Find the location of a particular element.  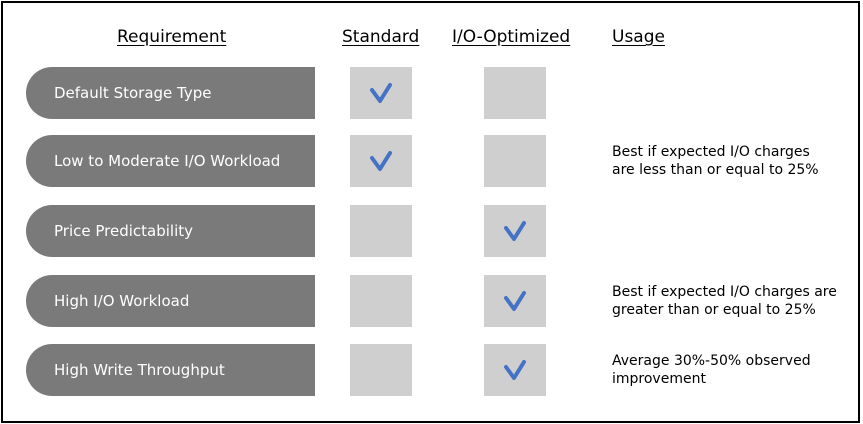

header-usage: Usage is located at coordinates (638, 37).